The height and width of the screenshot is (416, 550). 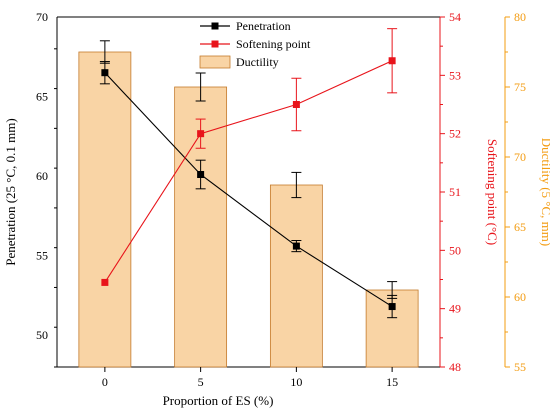 I want to click on legend-softening-point-marker, so click(x=215, y=44).